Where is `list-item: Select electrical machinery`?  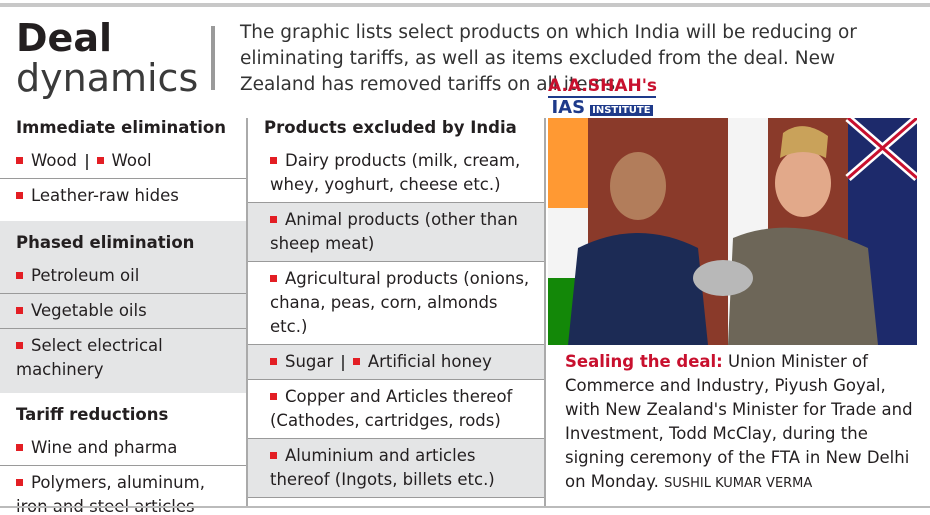
list-item: Select electrical machinery is located at coordinates (123, 358).